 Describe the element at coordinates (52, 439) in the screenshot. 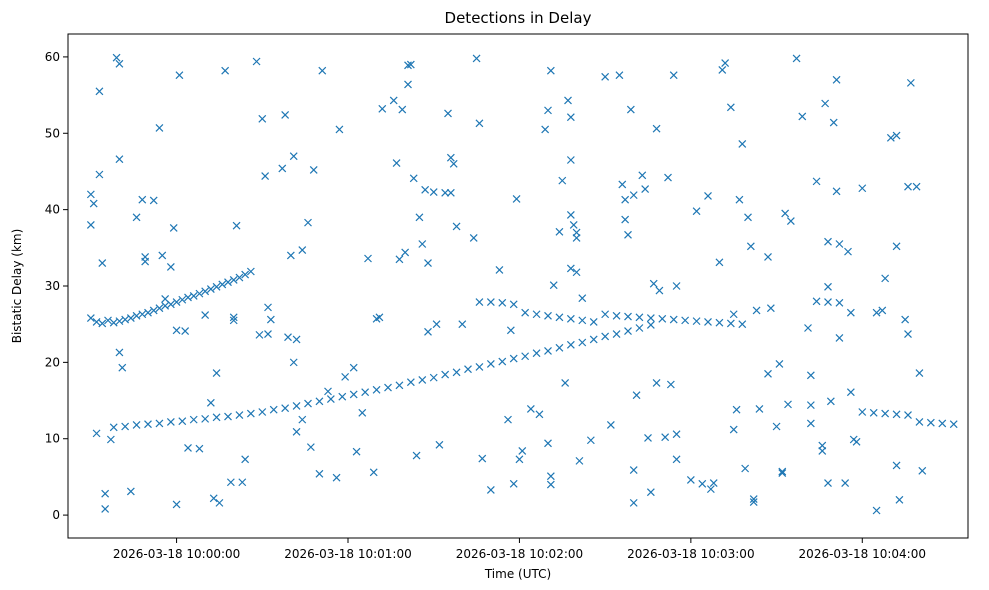

I see `y-tick-label: 10` at that location.